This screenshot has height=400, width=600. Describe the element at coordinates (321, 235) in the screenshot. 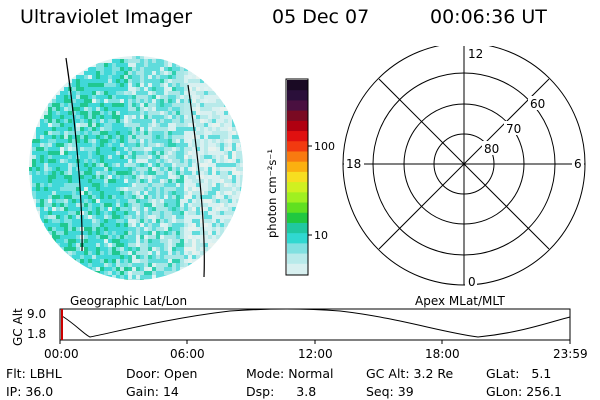

I see `colorbar-tick-label-10: 10` at that location.